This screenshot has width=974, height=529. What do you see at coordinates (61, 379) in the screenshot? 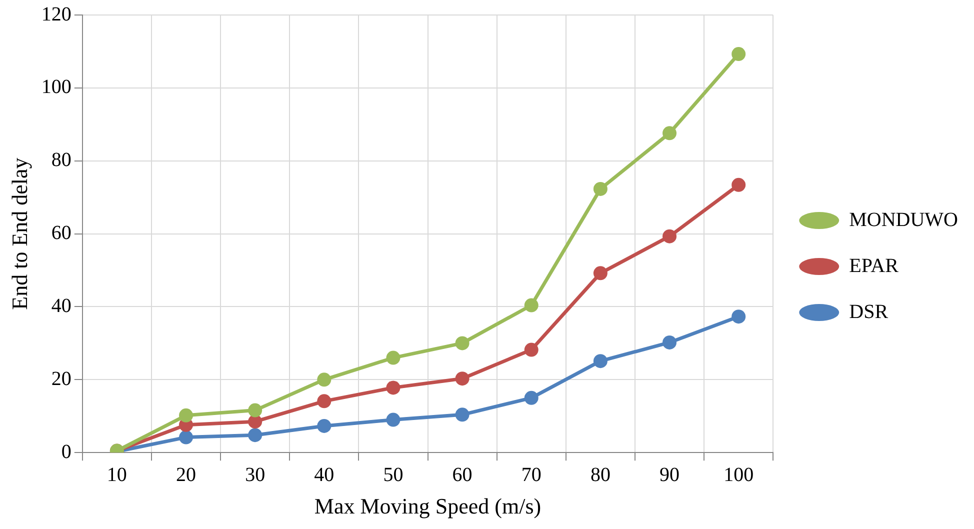
I see `y-tick-label: 20` at bounding box center [61, 379].